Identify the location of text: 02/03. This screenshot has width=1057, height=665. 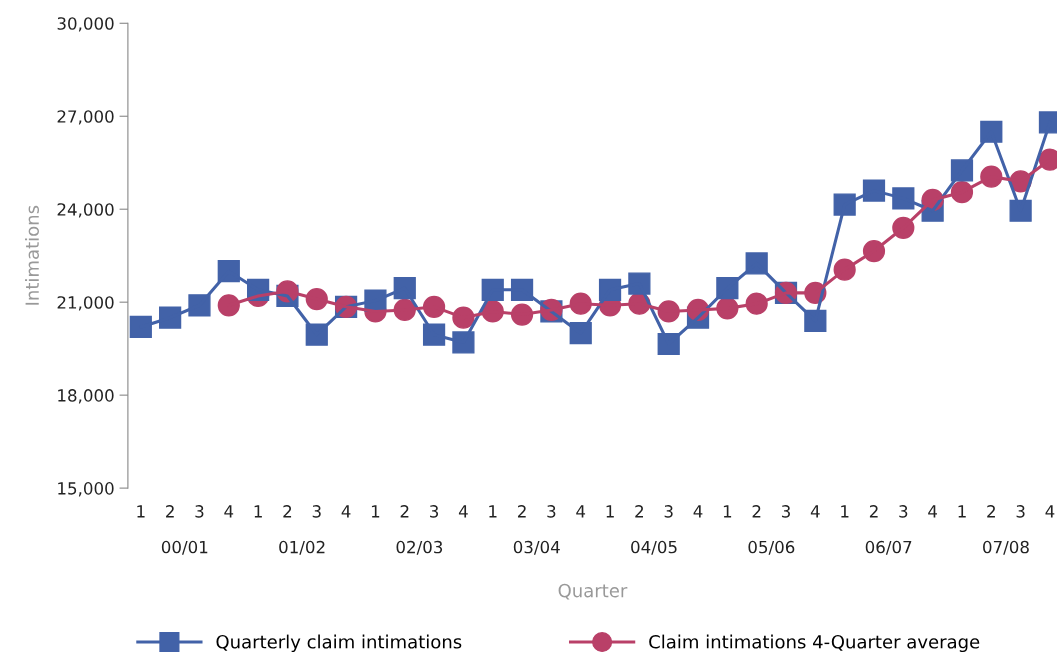
(419, 547).